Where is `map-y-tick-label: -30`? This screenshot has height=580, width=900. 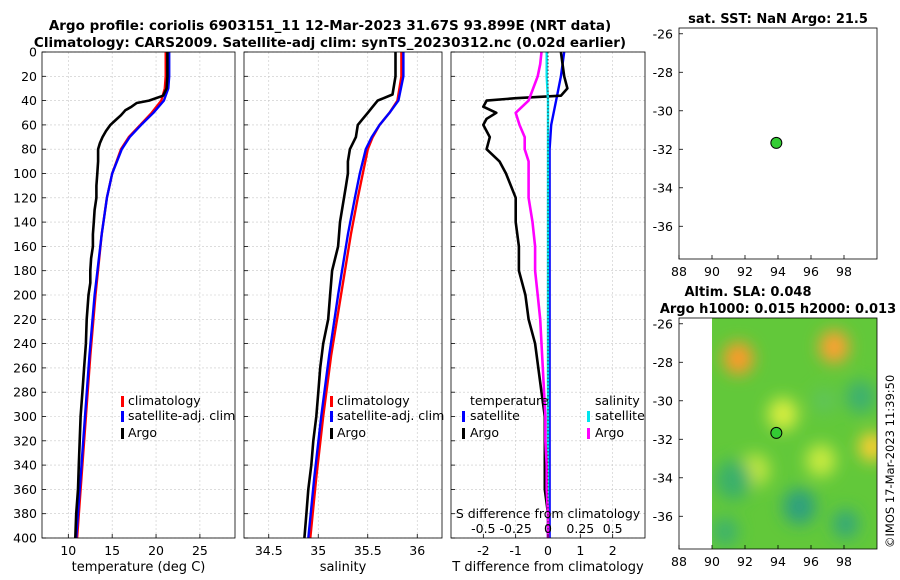 map-y-tick-label: -30 is located at coordinates (663, 400).